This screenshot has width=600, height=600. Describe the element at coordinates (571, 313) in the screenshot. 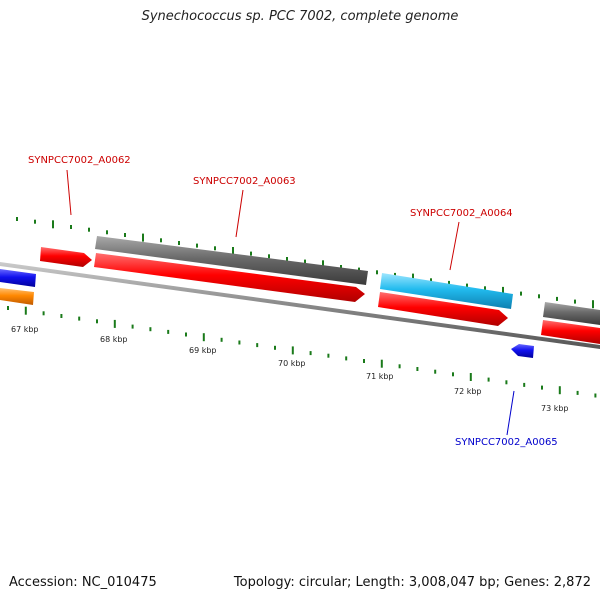

I see `gene-gray-right` at that location.